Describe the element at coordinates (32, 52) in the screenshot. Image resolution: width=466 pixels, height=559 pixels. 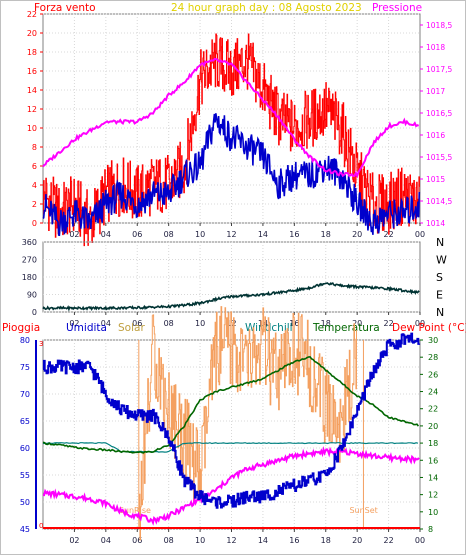
I see `left-tick-label: 18` at that location.